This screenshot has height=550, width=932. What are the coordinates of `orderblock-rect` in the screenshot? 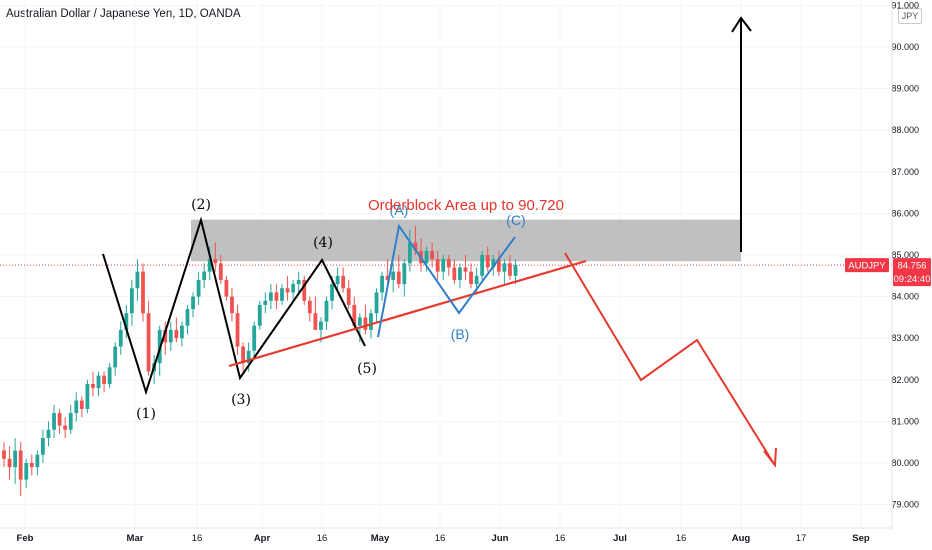 It's located at (466, 240).